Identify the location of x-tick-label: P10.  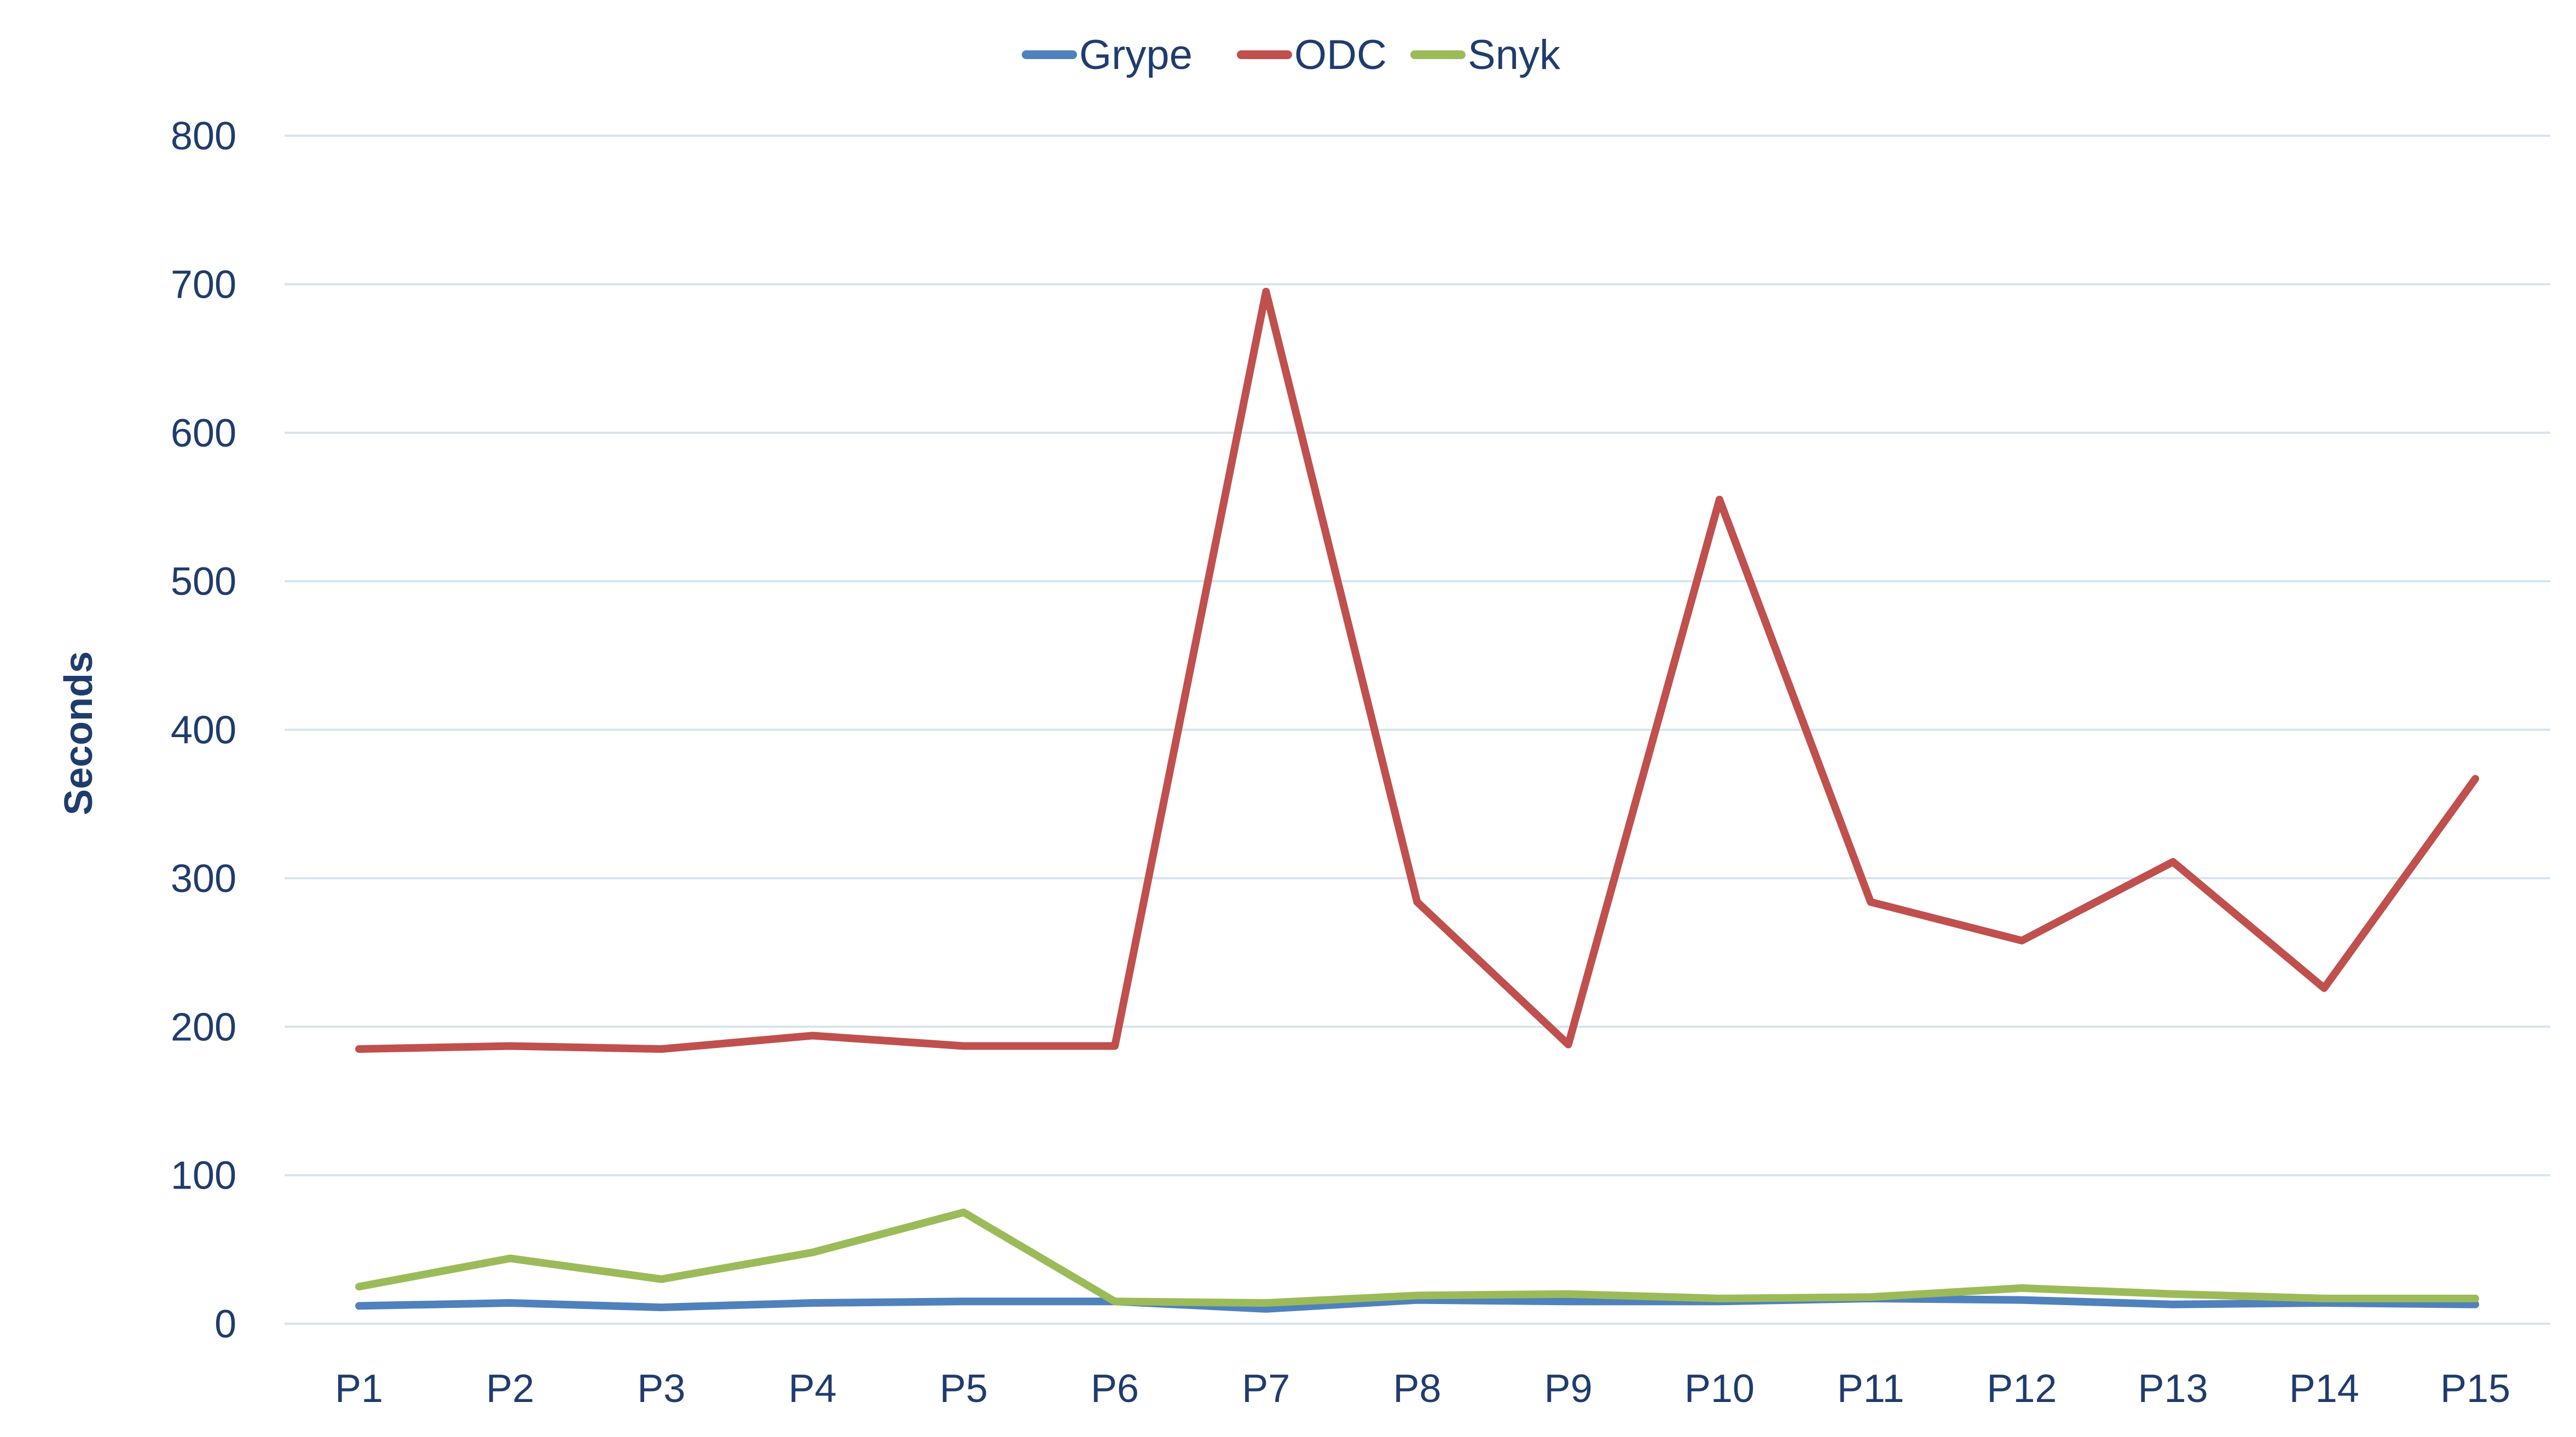
(1719, 1389).